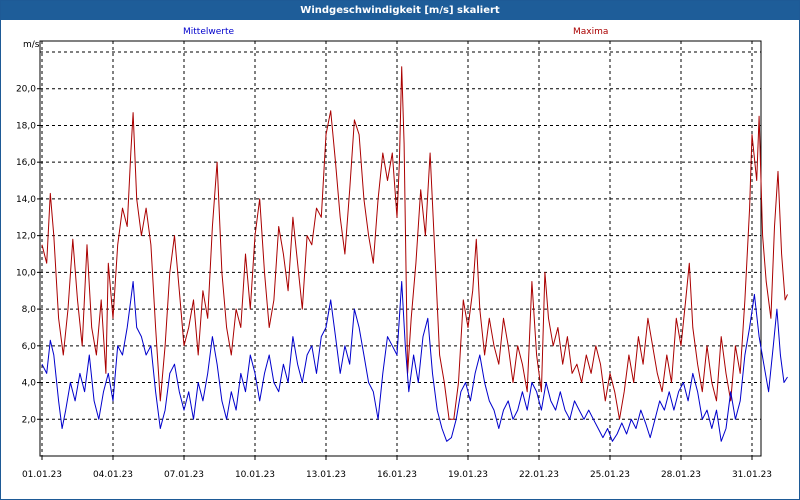 The height and width of the screenshot is (500, 800). I want to click on y-tick-label: 16,0, so click(26, 163).